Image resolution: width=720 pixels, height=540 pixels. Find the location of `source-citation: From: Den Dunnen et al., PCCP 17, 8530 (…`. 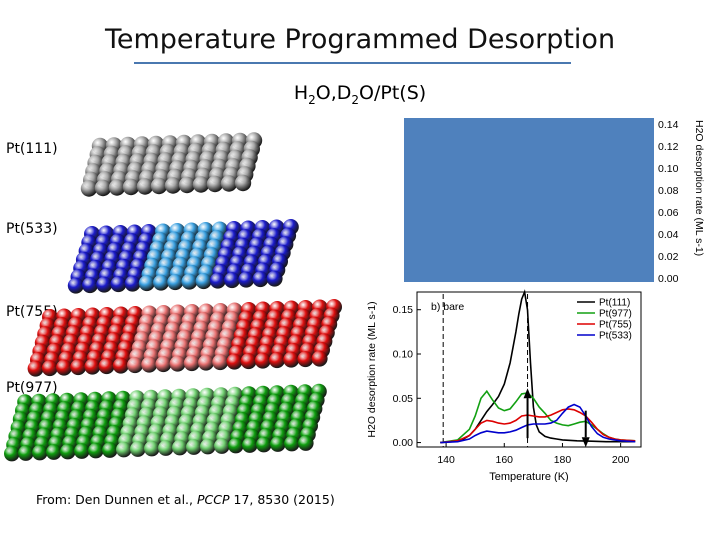

source-citation: From: Den Dunnen et al., PCCP 17, 8530 (… is located at coordinates (185, 499).